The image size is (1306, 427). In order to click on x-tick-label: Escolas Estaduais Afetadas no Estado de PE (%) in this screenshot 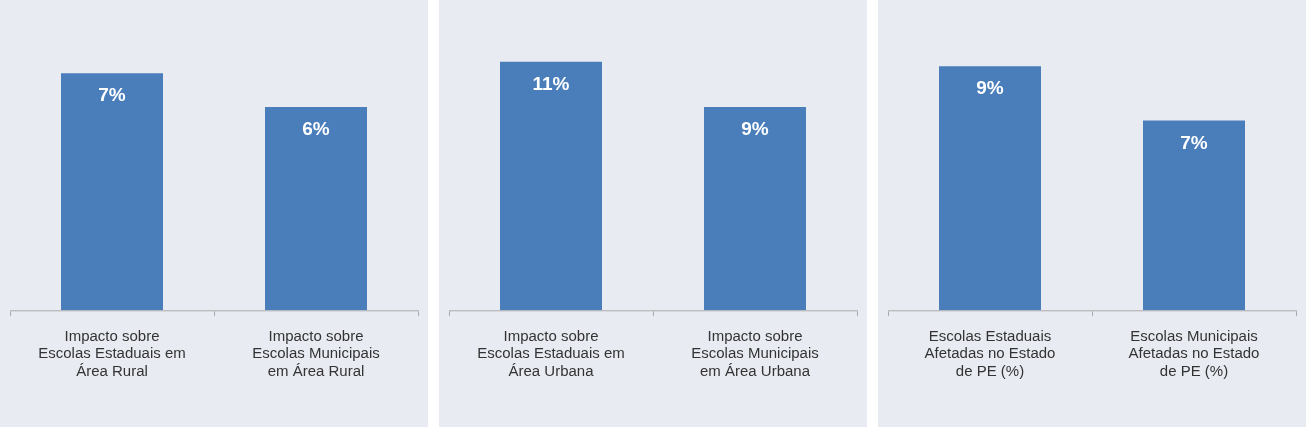, I will do `click(990, 353)`.